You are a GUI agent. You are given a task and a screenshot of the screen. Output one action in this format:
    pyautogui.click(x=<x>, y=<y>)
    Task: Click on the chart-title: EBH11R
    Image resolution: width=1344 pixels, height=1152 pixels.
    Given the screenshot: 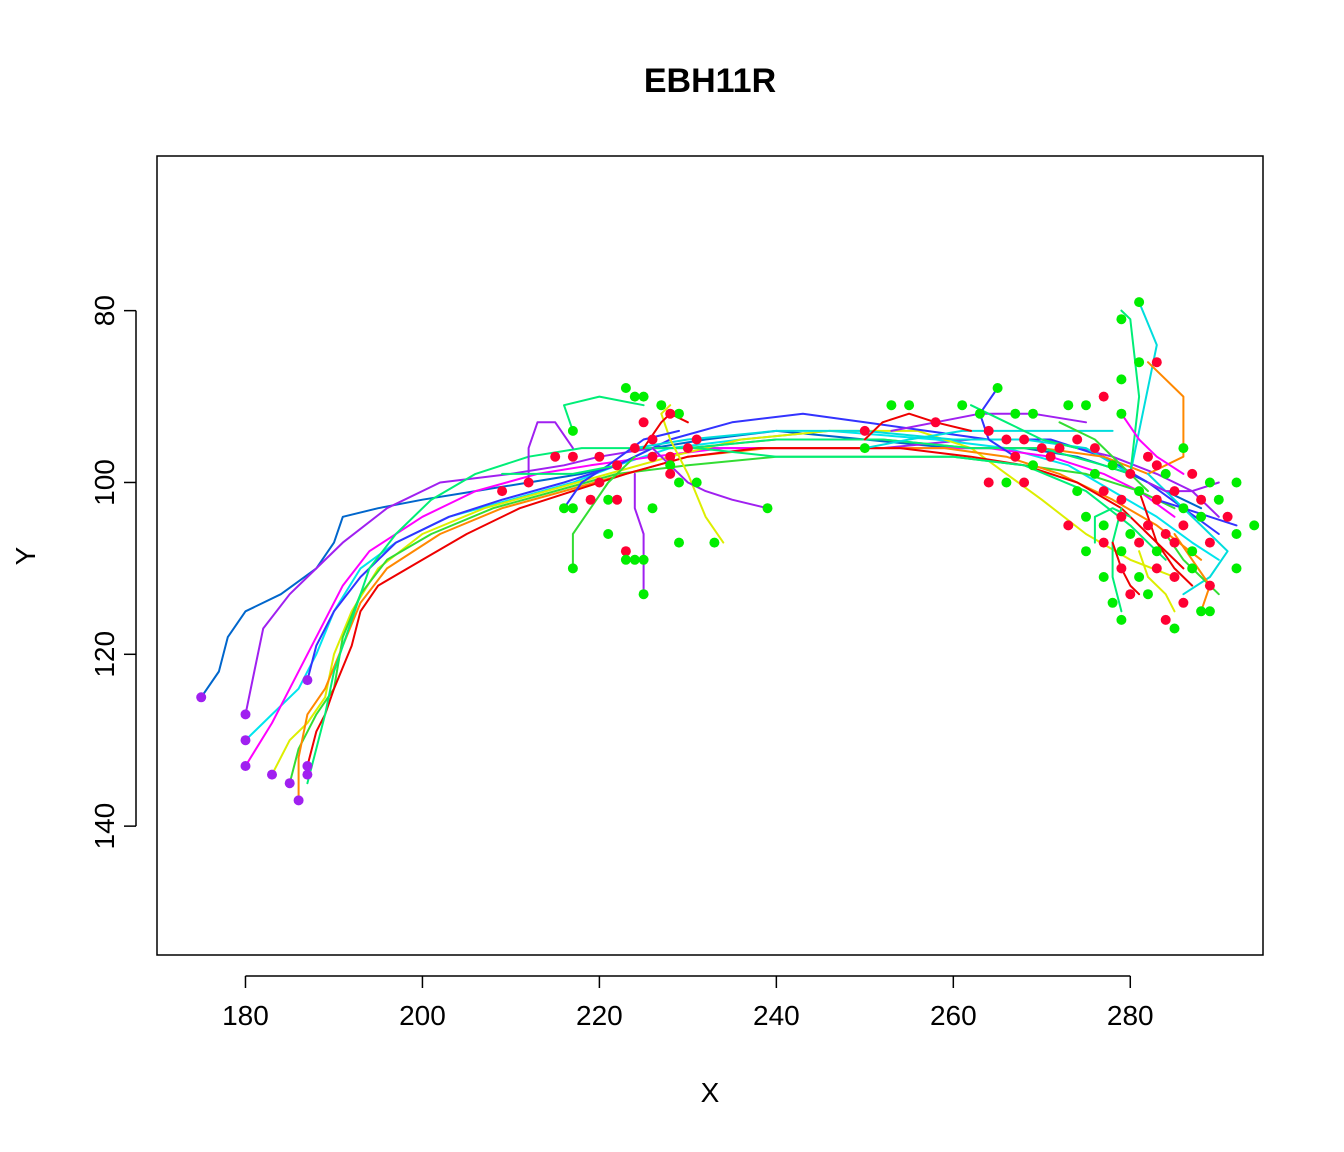 What is the action you would take?
    pyautogui.click(x=710, y=81)
    